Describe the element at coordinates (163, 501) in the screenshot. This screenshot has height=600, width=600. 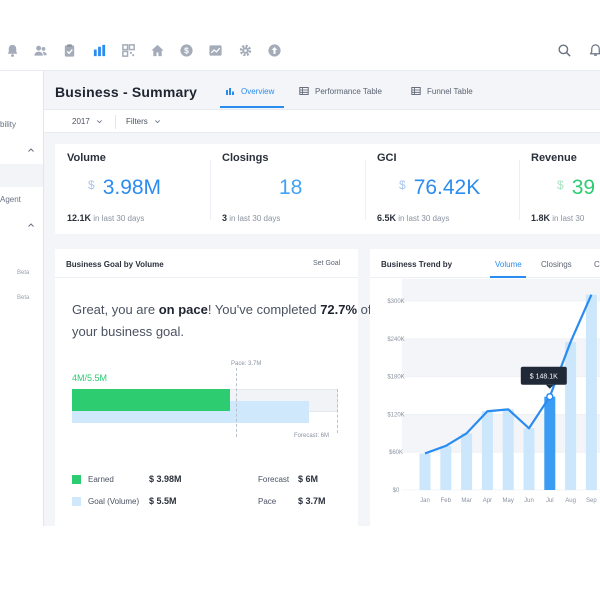
I see `legend-goal-value: $ 5.5M` at that location.